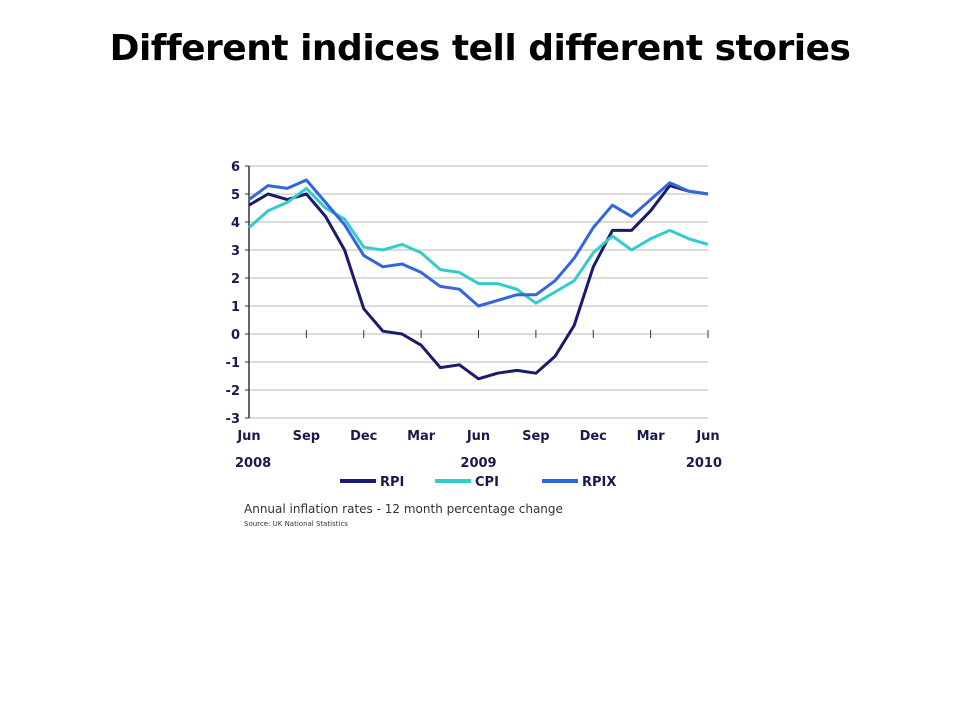  Describe the element at coordinates (233, 363) in the screenshot. I see `y-tick-label: -1` at that location.